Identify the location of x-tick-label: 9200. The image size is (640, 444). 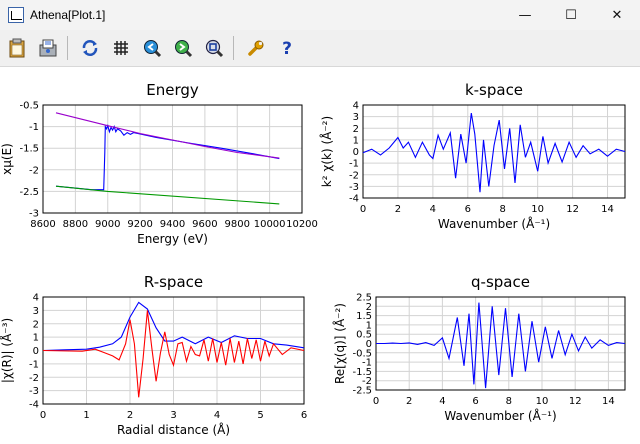
(139, 224).